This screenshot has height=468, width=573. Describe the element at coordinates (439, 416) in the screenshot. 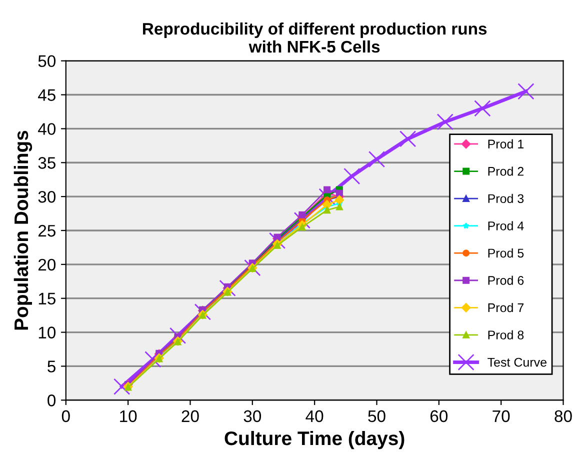

I see `x-tick-label: 60` at that location.